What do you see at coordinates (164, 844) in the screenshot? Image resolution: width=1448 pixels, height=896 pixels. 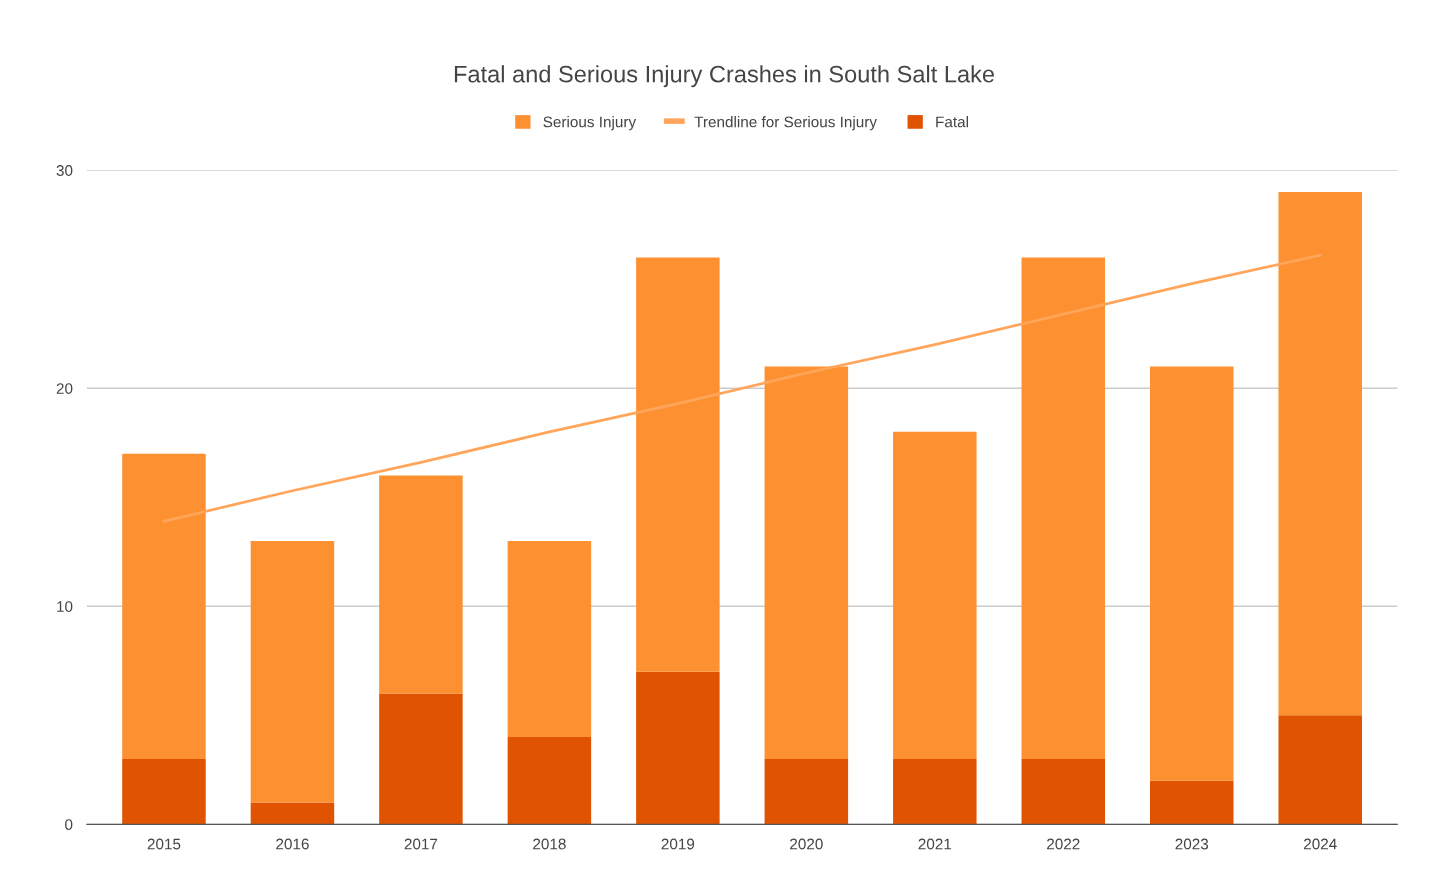 I see `x-tick-label: 2015` at bounding box center [164, 844].